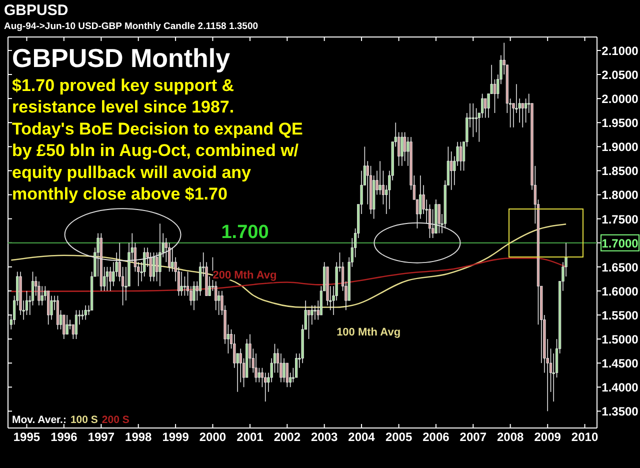 The height and width of the screenshot is (468, 640). Describe the element at coordinates (245, 232) in the screenshot. I see `ref-line-label: 1.700` at that location.